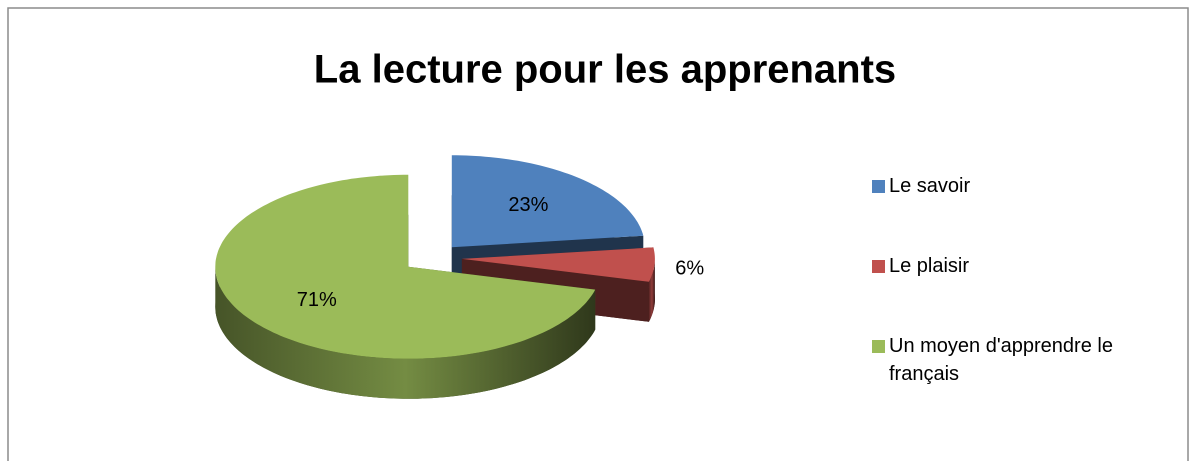 The height and width of the screenshot is (461, 1197). I want to click on data-label: 23%, so click(528, 205).